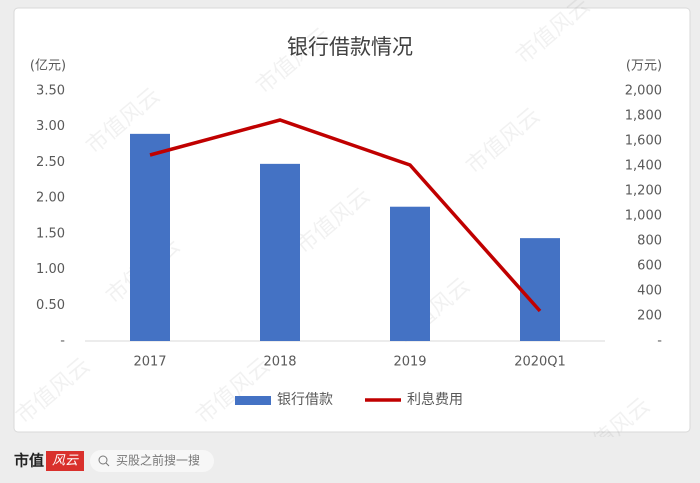 The width and height of the screenshot is (700, 483). I want to click on x-tick-label: 2019, so click(409, 362).